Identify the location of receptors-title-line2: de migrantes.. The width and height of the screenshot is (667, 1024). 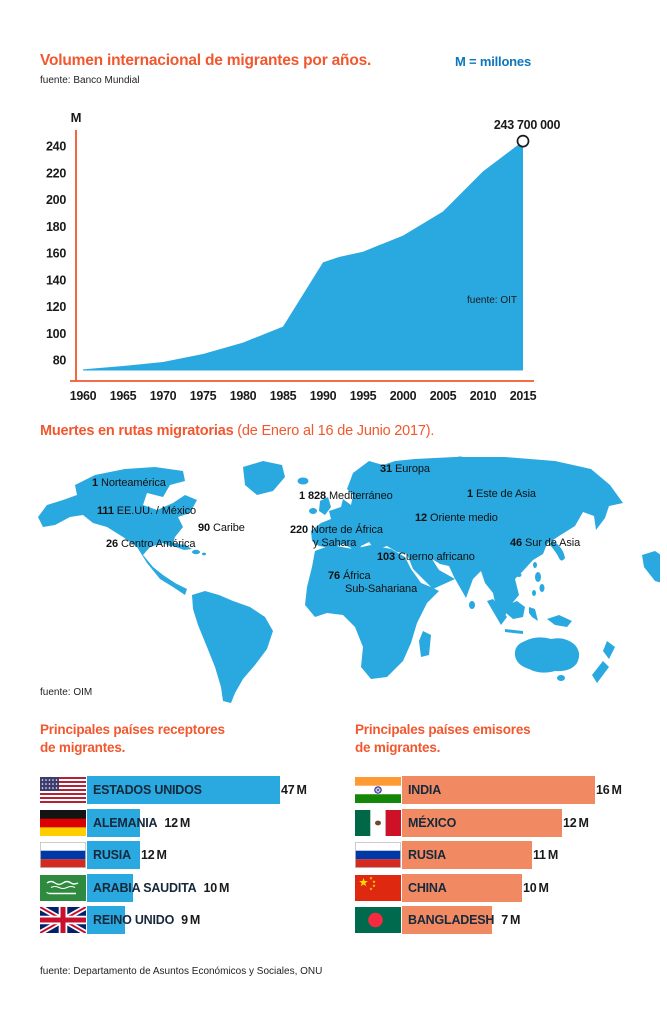
(83, 747).